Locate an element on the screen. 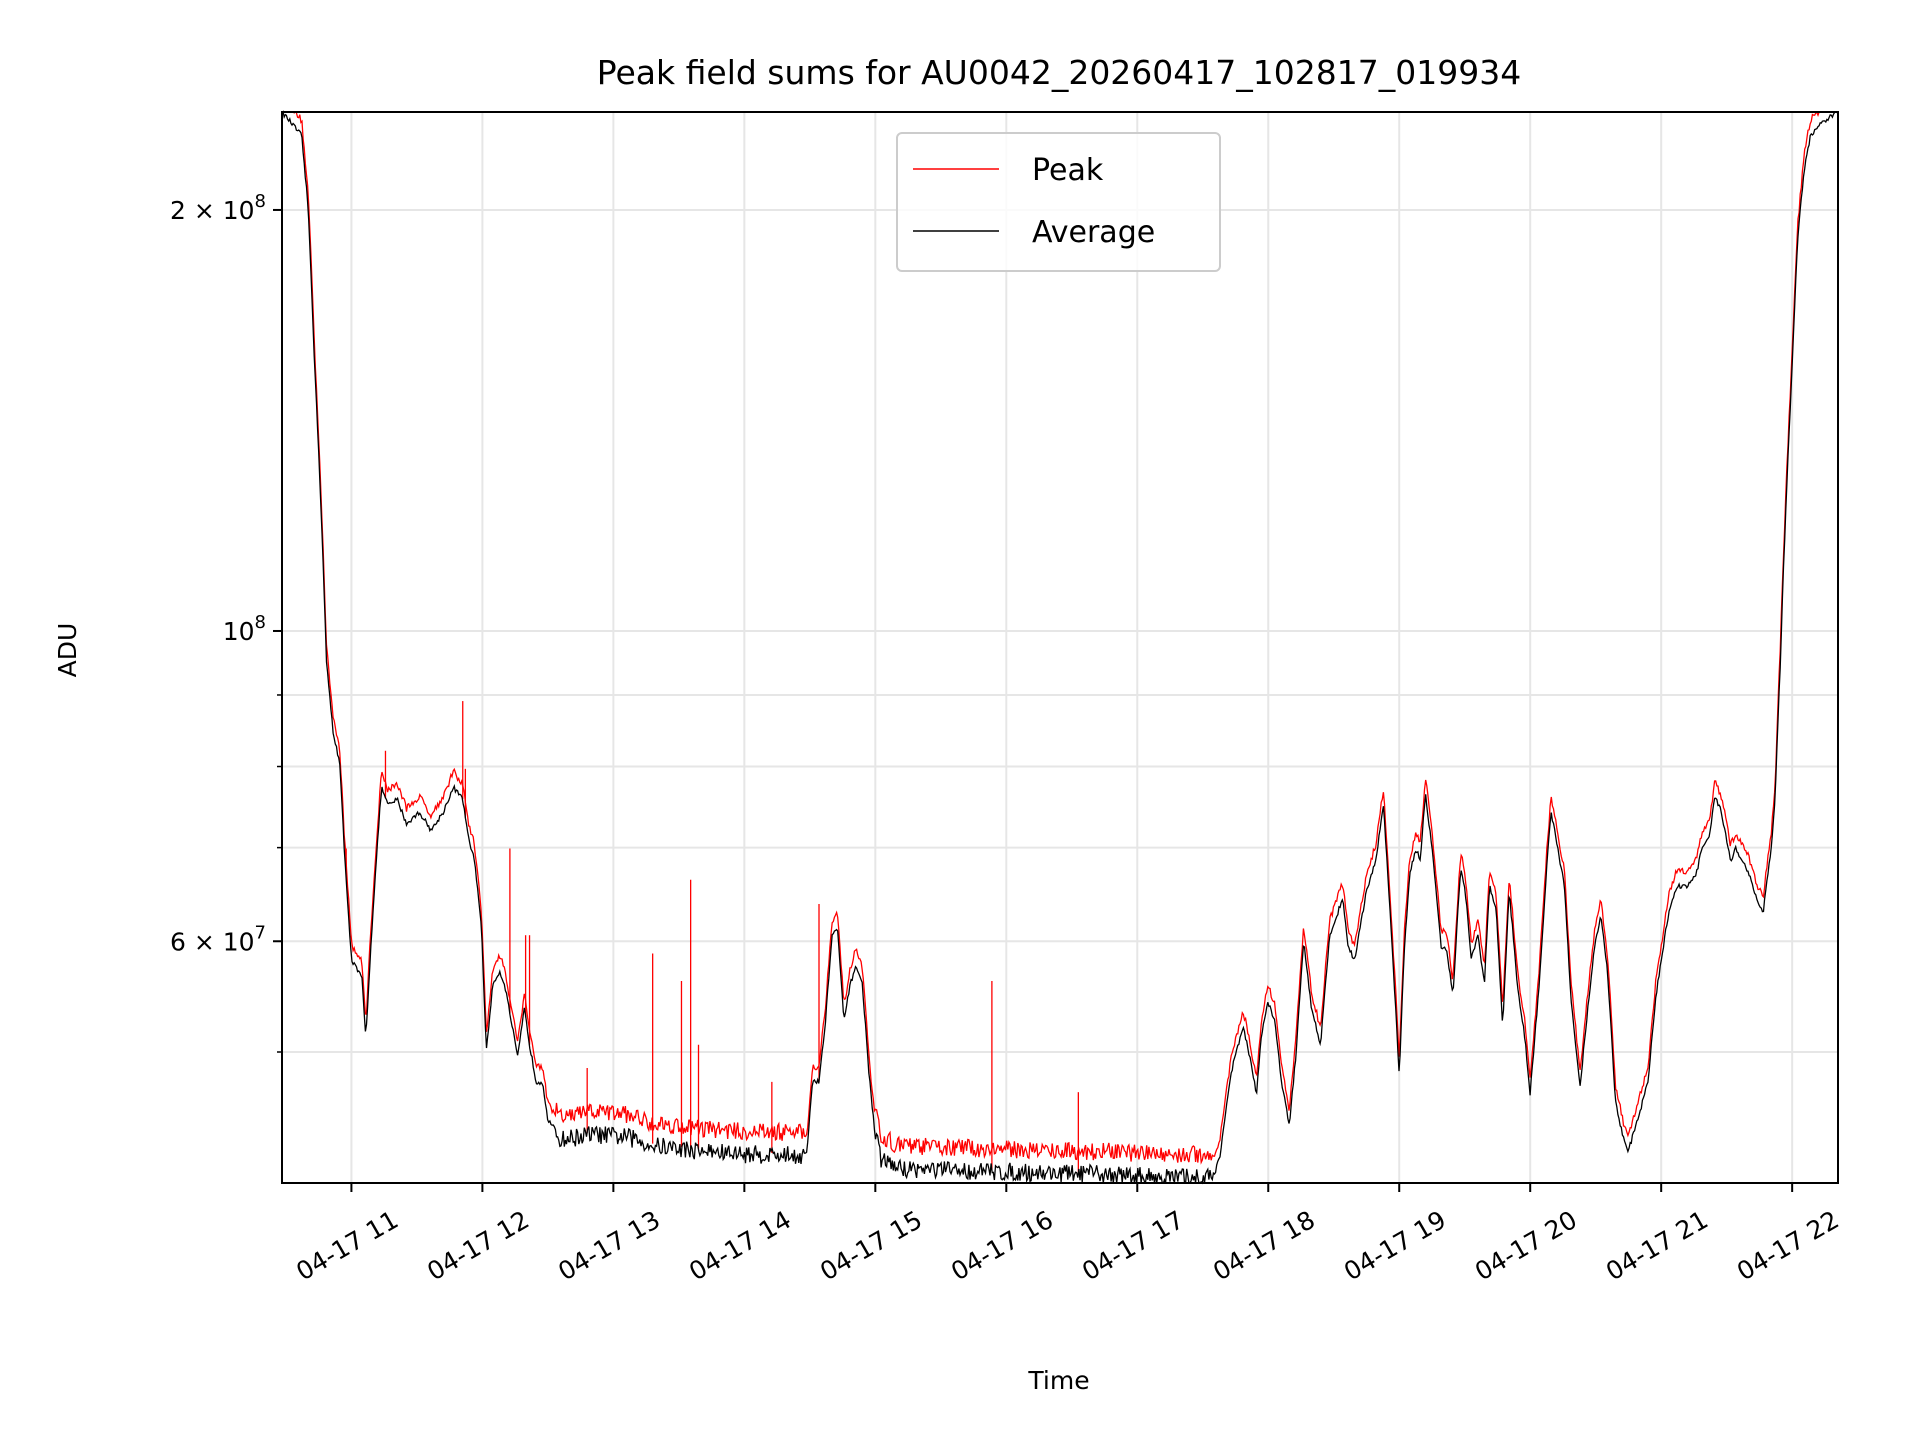 The height and width of the screenshot is (1440, 1920). legend: Peak Average is located at coordinates (1058, 202).